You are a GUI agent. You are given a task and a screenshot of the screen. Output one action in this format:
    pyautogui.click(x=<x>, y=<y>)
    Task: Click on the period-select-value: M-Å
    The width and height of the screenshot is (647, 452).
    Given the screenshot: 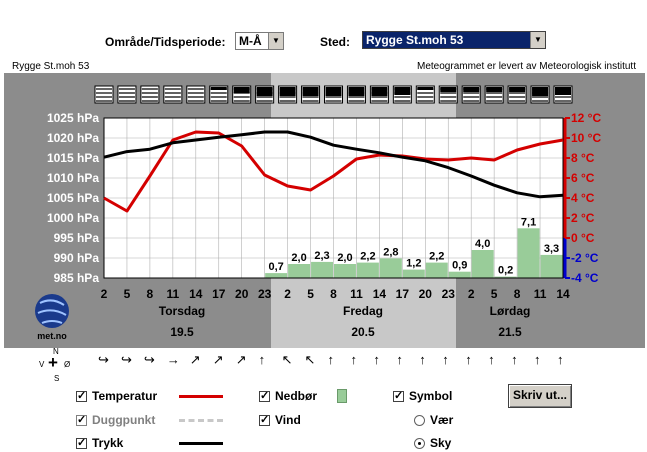 What is the action you would take?
    pyautogui.click(x=250, y=41)
    